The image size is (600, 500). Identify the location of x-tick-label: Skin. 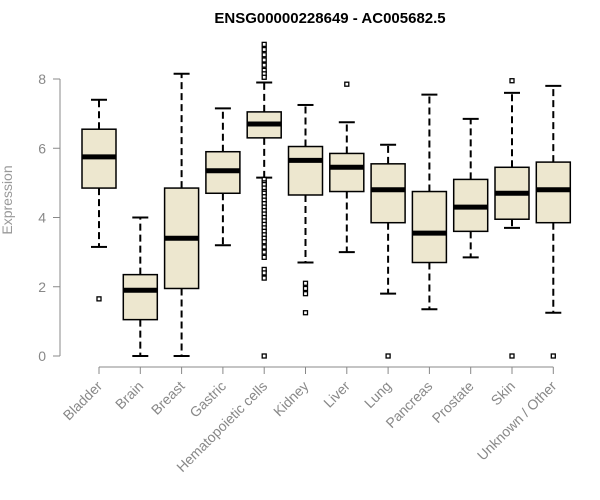
(503, 393).